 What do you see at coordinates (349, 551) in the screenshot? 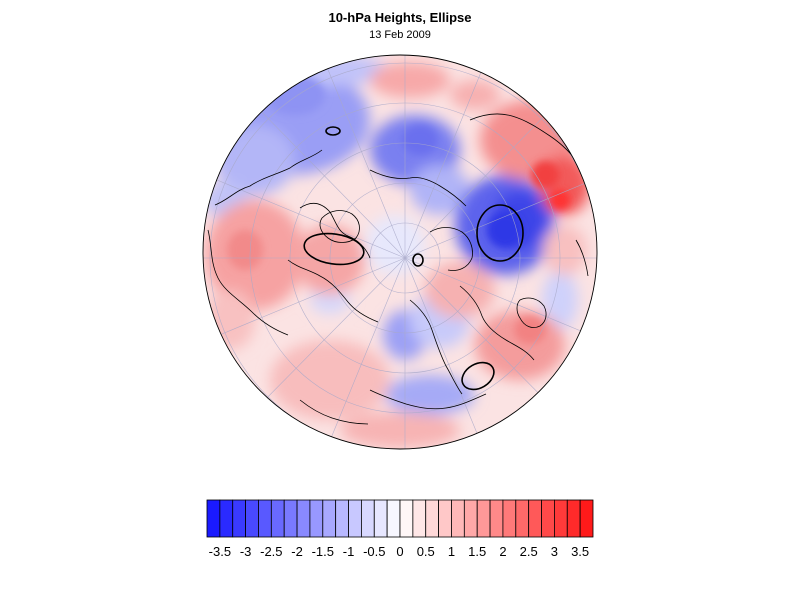
I see `colorbar-tick-label: -1` at bounding box center [349, 551].